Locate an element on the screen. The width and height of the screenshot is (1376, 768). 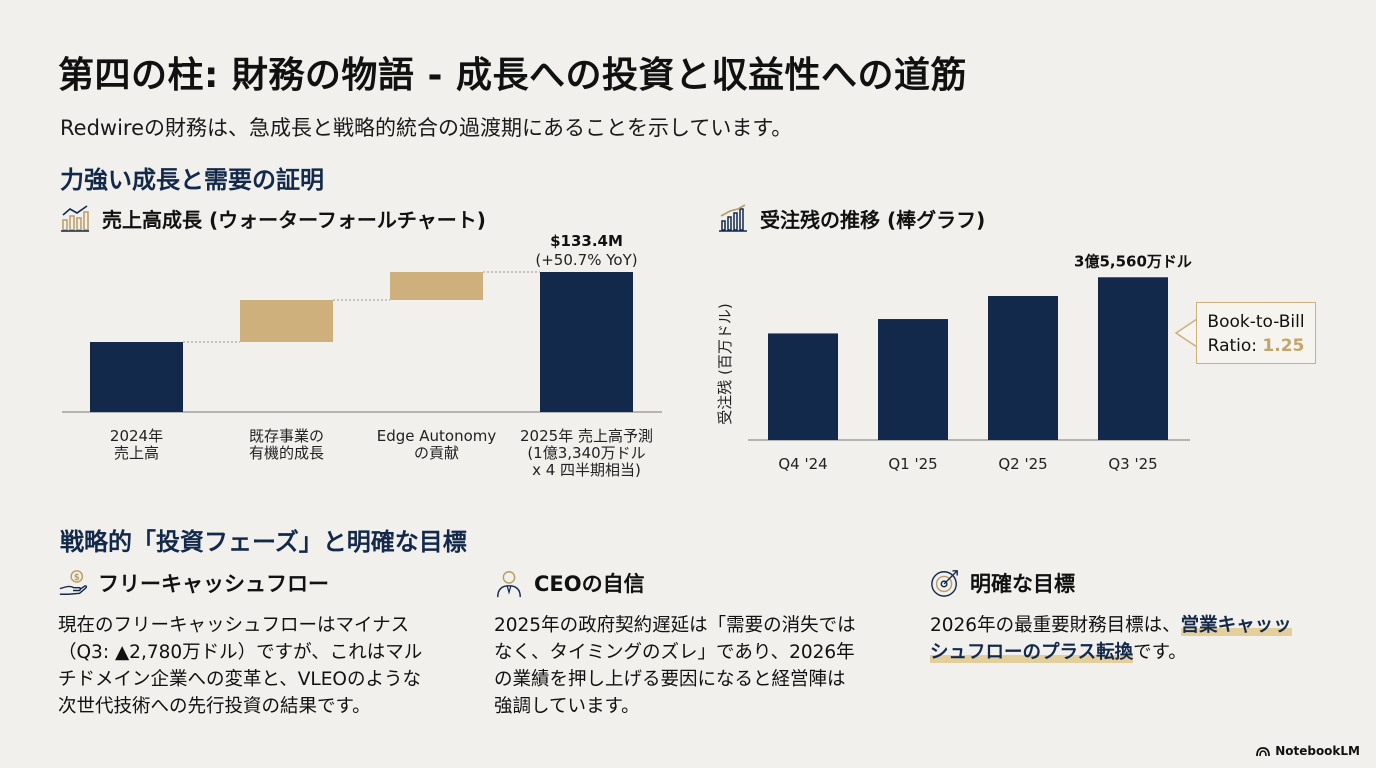
bar-chart-icon is located at coordinates (733, 218).